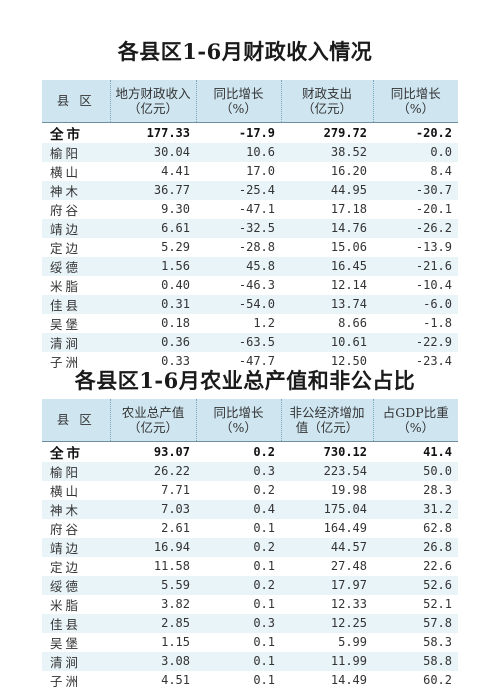  I want to click on header-row: 县 区地方财政收入 （亿元） 同比增长 （%） 财政支出 （亿元） 同比增长 （%）, so click(250, 101).